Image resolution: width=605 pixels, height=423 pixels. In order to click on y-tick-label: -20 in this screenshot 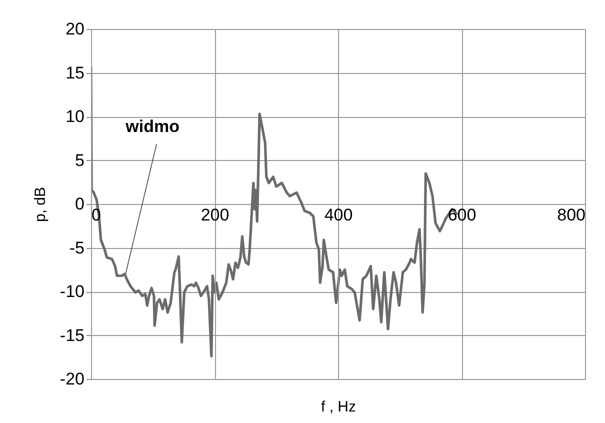, I will do `click(72, 379)`.